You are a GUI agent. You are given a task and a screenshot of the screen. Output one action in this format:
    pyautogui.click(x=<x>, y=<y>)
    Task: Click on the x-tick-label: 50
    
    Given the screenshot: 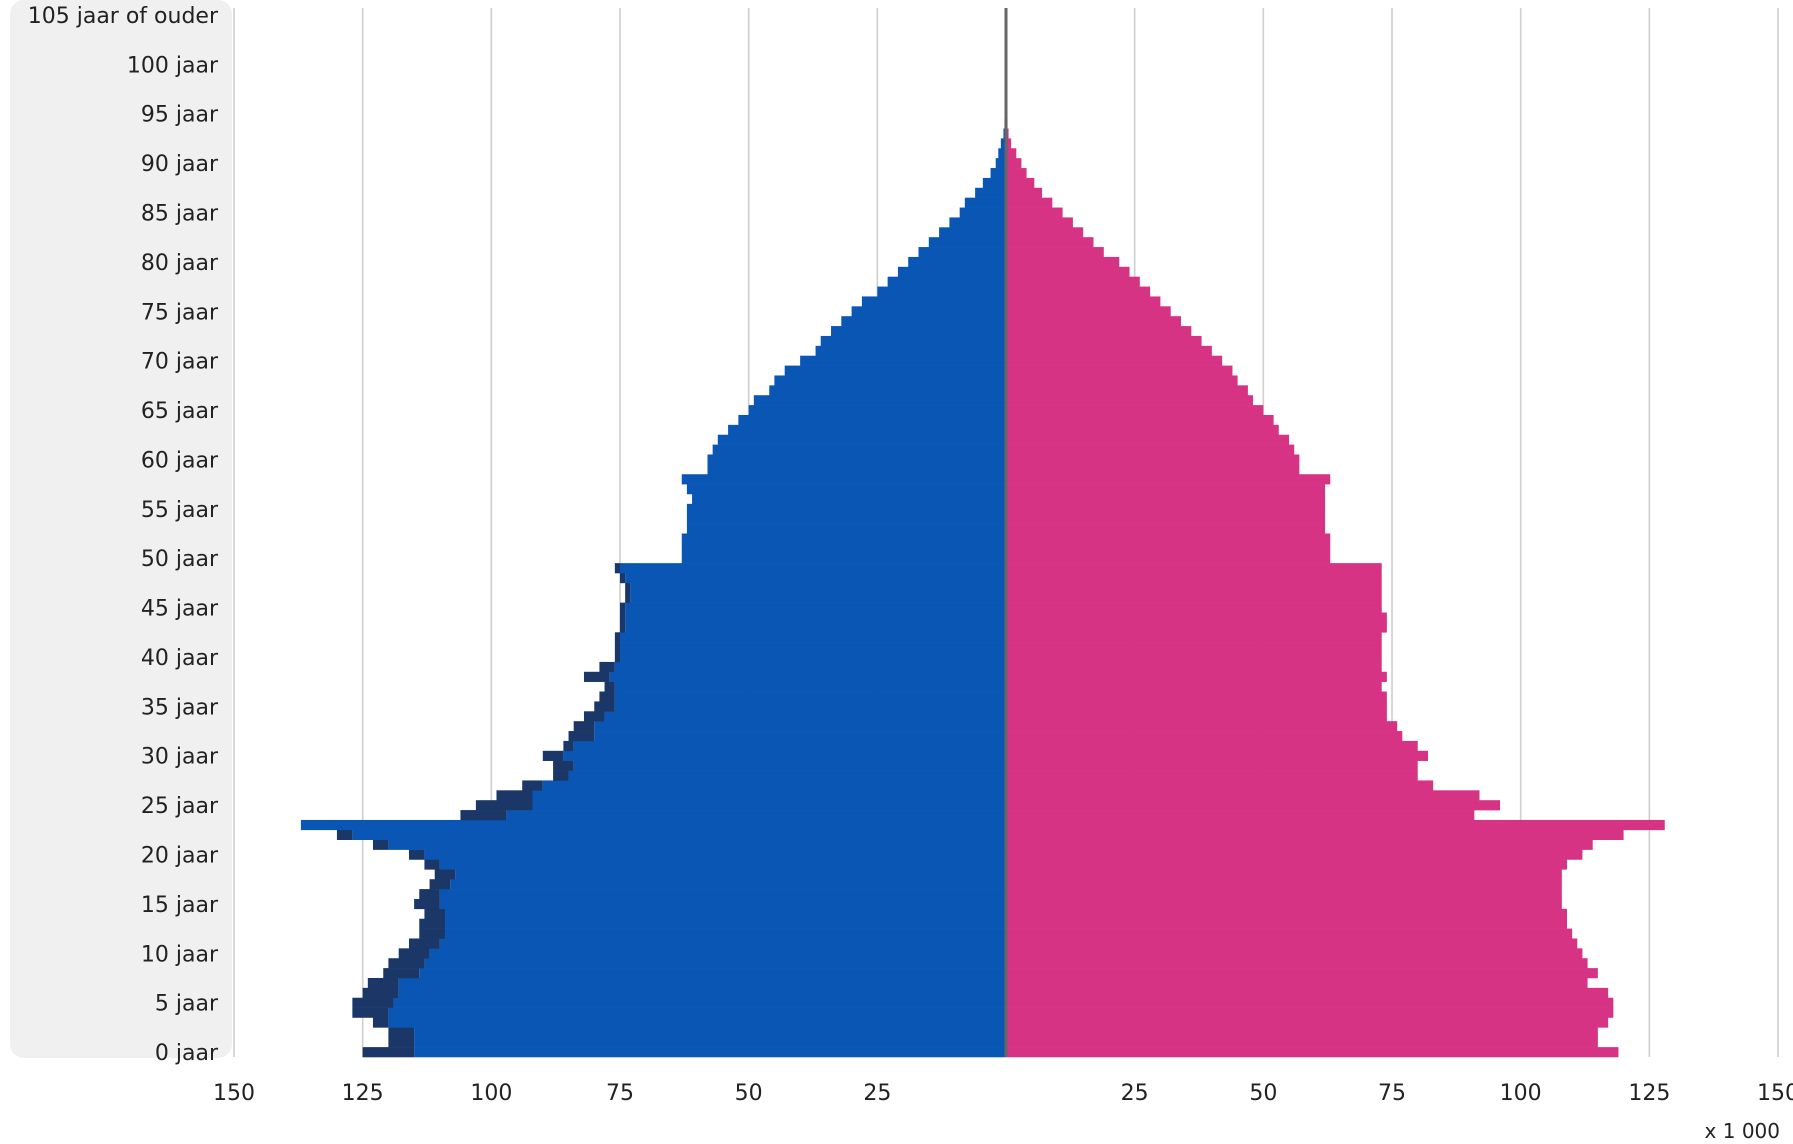 What is the action you would take?
    pyautogui.click(x=1263, y=1093)
    